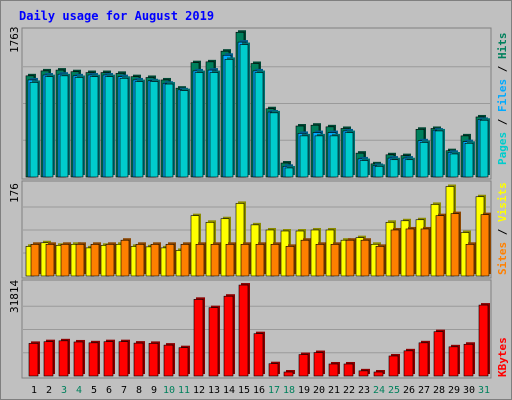  I want to click on x-tick-label-day-23: 23, so click(364, 390).